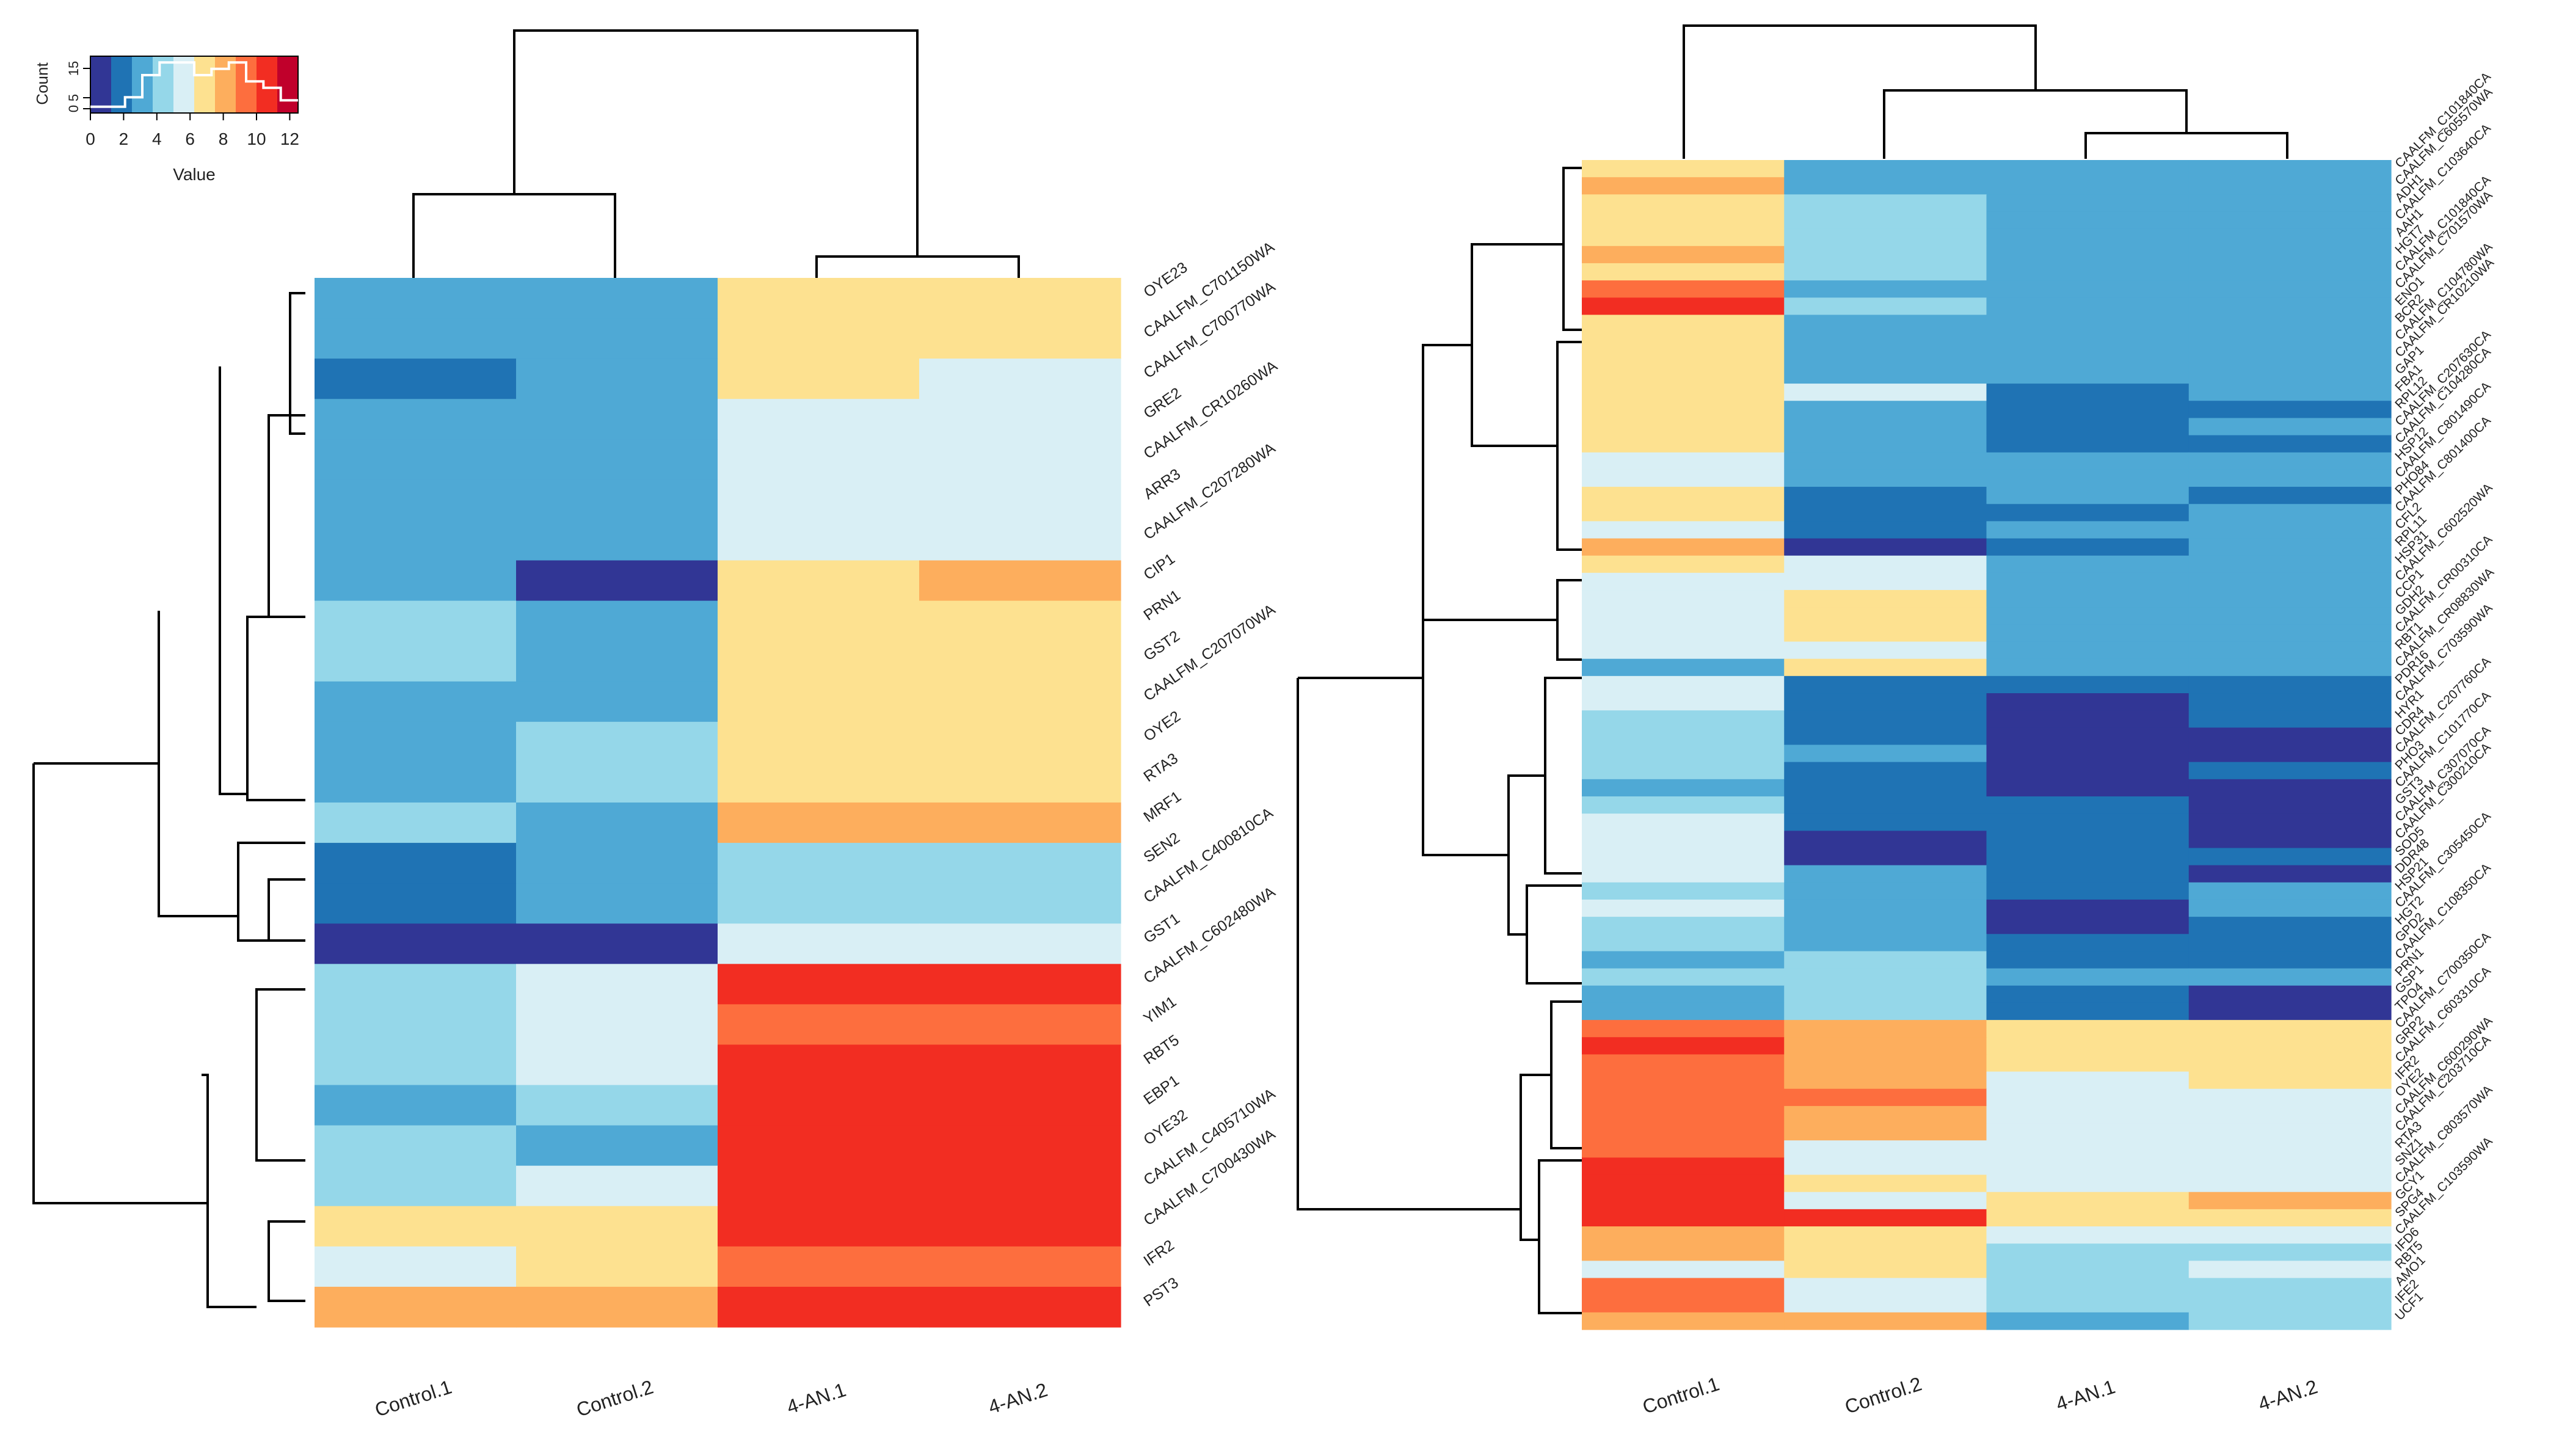 This screenshot has height=1456, width=2559. What do you see at coordinates (90, 138) in the screenshot?
I see `color-key-x-tick-label: 0` at bounding box center [90, 138].